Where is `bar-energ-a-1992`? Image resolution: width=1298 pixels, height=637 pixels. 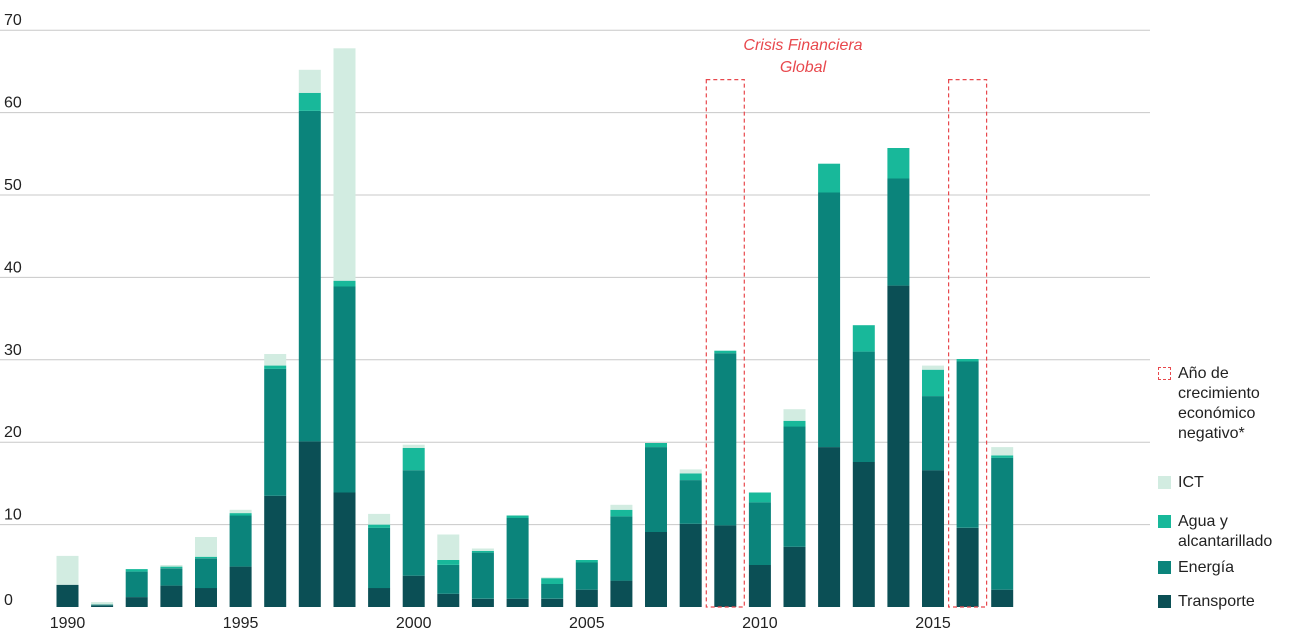
bar-energ-a-1992 is located at coordinates (136, 584).